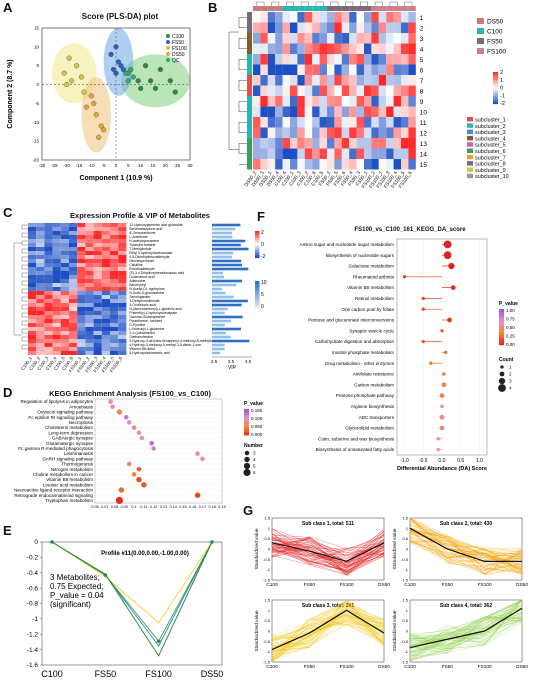 This screenshot has height=680, width=550. Describe the element at coordinates (410, 667) in the screenshot. I see `x-tick-label: C100` at that location.